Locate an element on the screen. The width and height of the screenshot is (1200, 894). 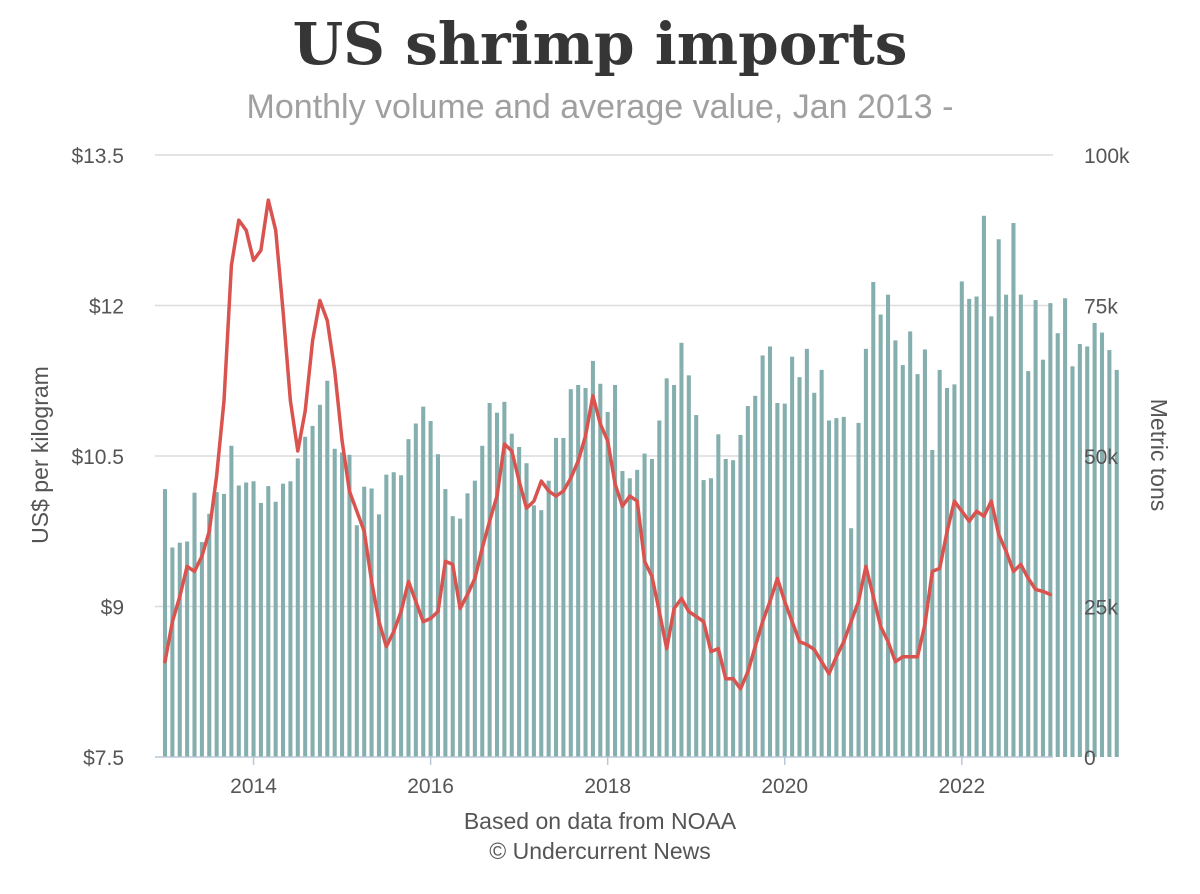
y-axis-label-right: Metric tons is located at coordinates (1159, 455).